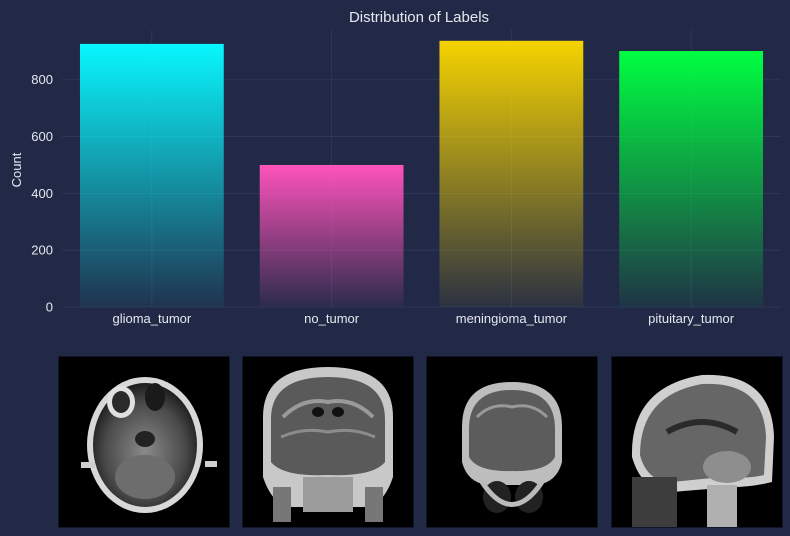 The width and height of the screenshot is (790, 536). Describe the element at coordinates (332, 318) in the screenshot. I see `x-tick-label: no_tumor` at that location.